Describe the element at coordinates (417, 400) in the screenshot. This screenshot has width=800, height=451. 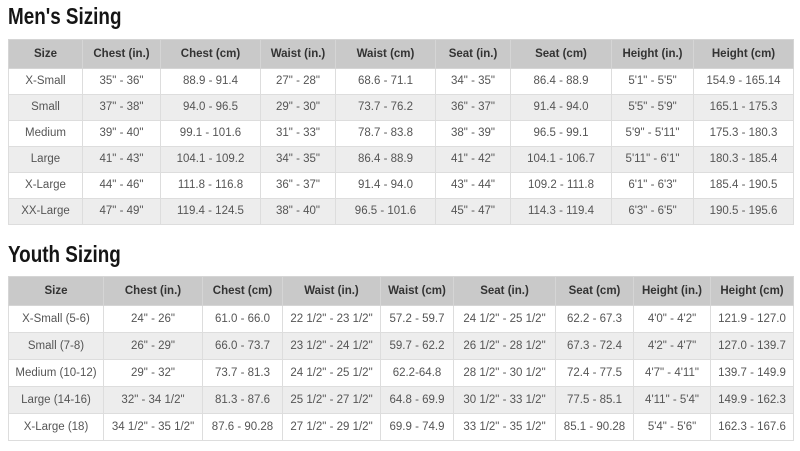
I see `measurement-cell: 64.8 - 69.9` at that location.